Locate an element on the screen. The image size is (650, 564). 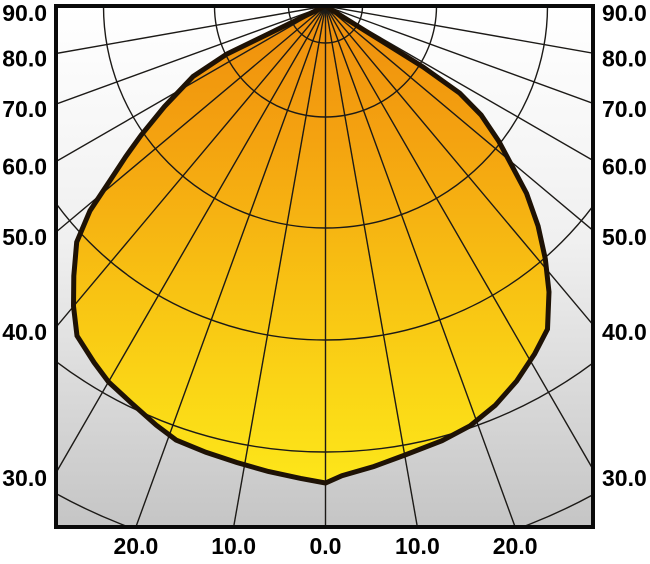
angle-label-bottom: 0.0 is located at coordinates (326, 546).